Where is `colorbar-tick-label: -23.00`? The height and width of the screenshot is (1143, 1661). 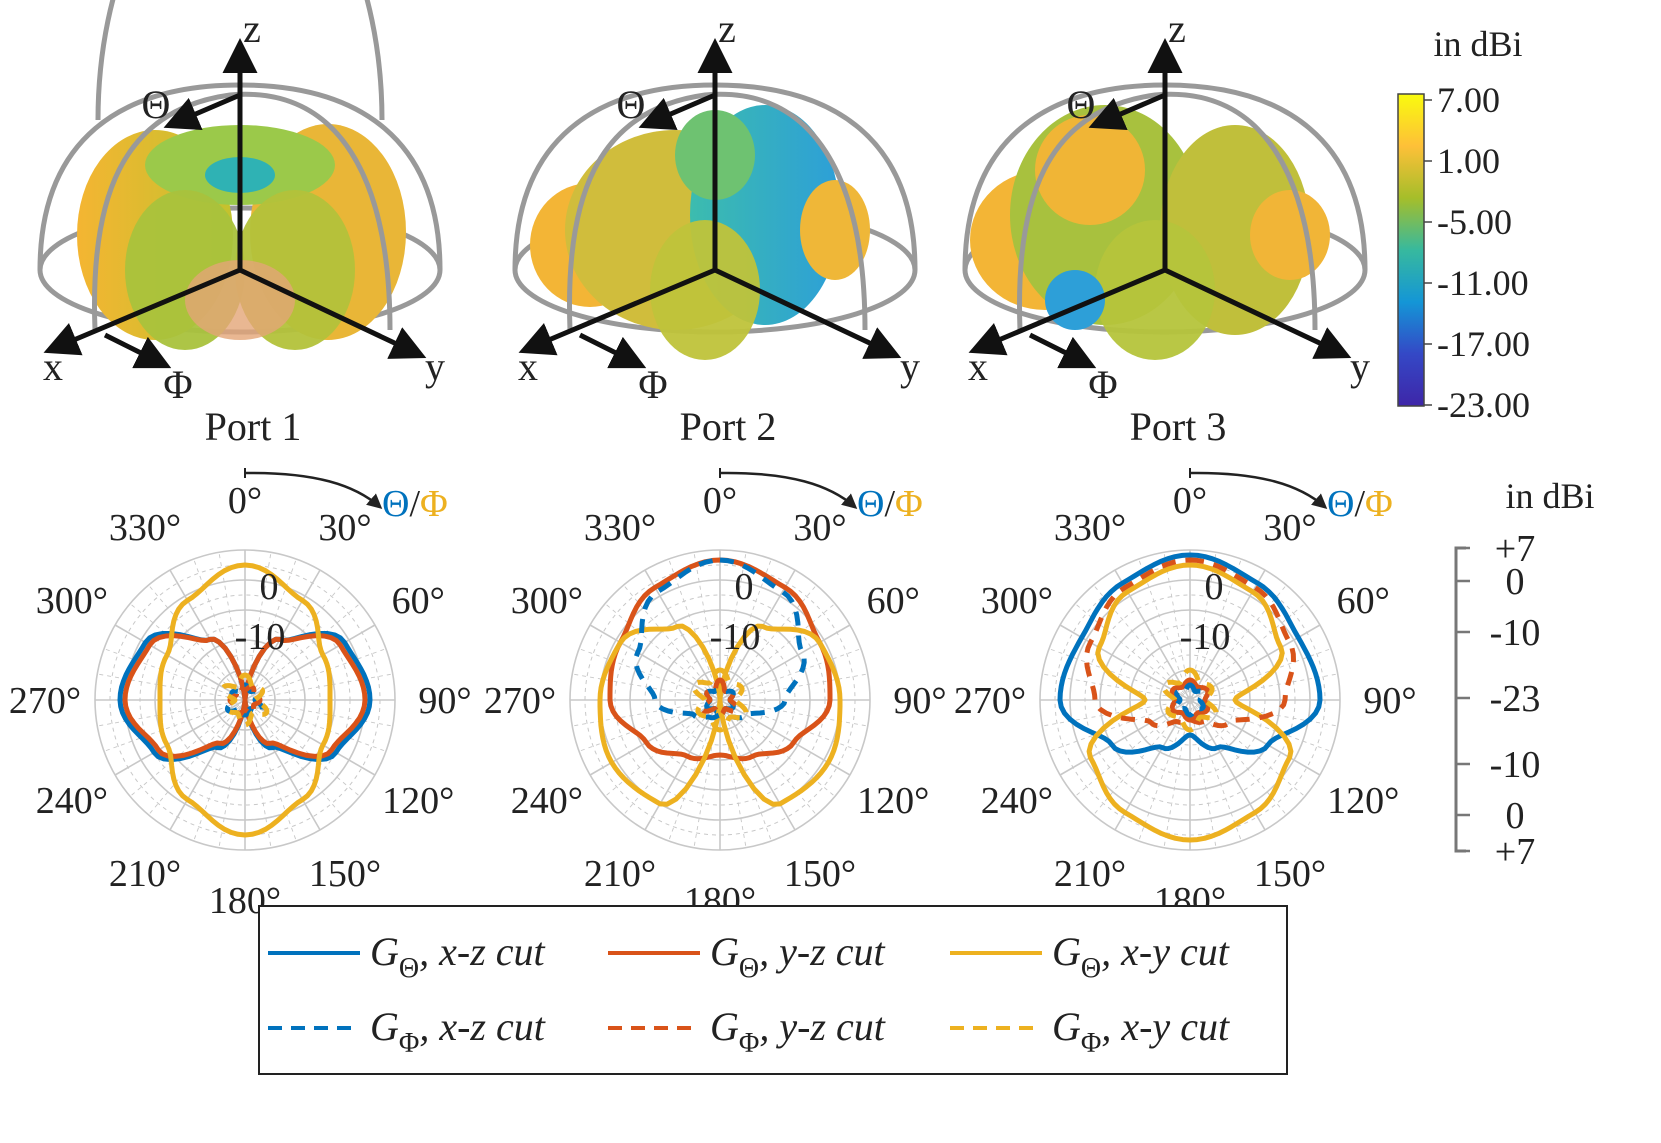 colorbar-tick-label: -23.00 is located at coordinates (1483, 405).